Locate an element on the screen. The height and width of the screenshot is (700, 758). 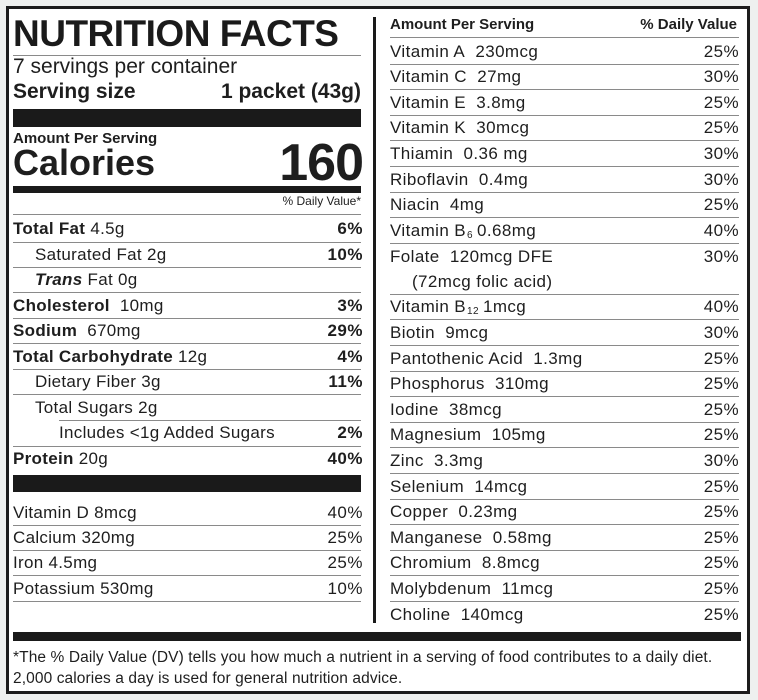
serving-size-label: Serving size is located at coordinates (74, 91).